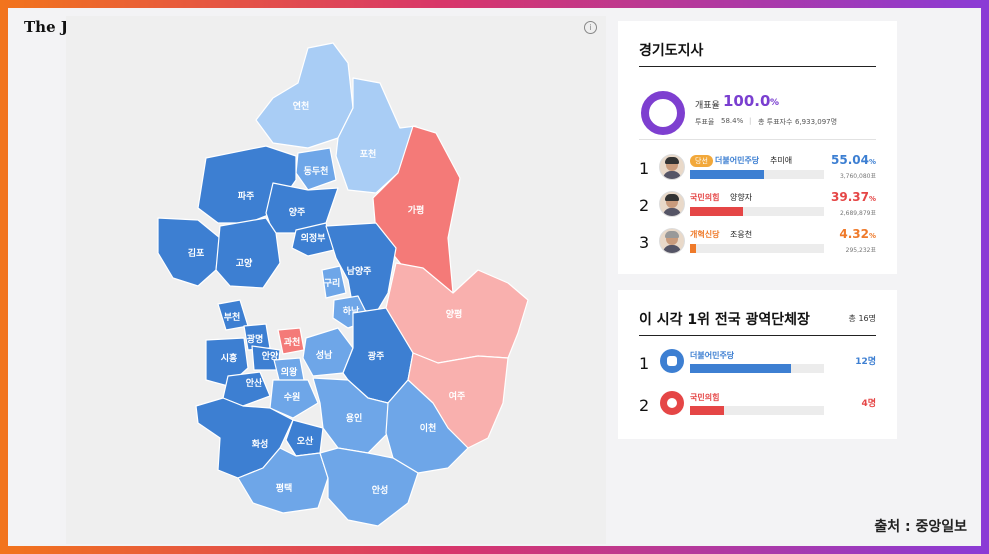 The image size is (989, 554). What do you see at coordinates (747, 101) in the screenshot?
I see `count-value: 100.0` at bounding box center [747, 101].